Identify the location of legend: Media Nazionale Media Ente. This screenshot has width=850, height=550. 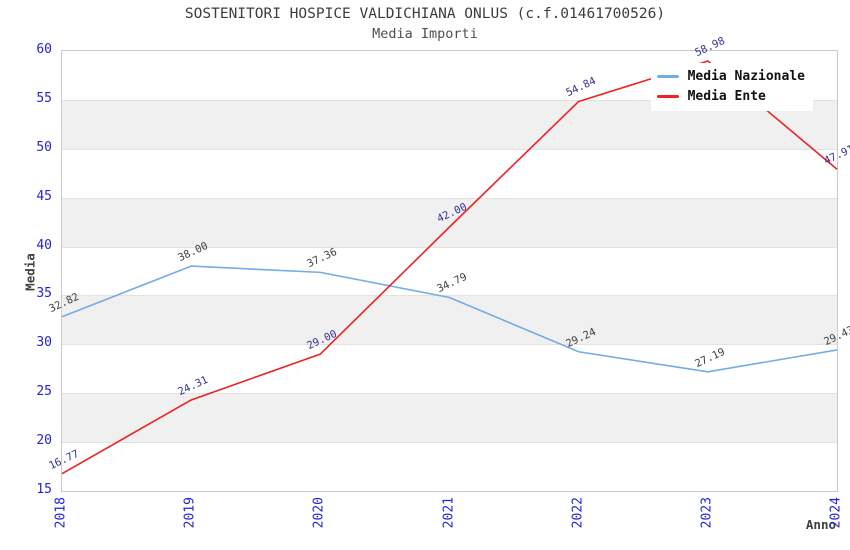
(731, 87).